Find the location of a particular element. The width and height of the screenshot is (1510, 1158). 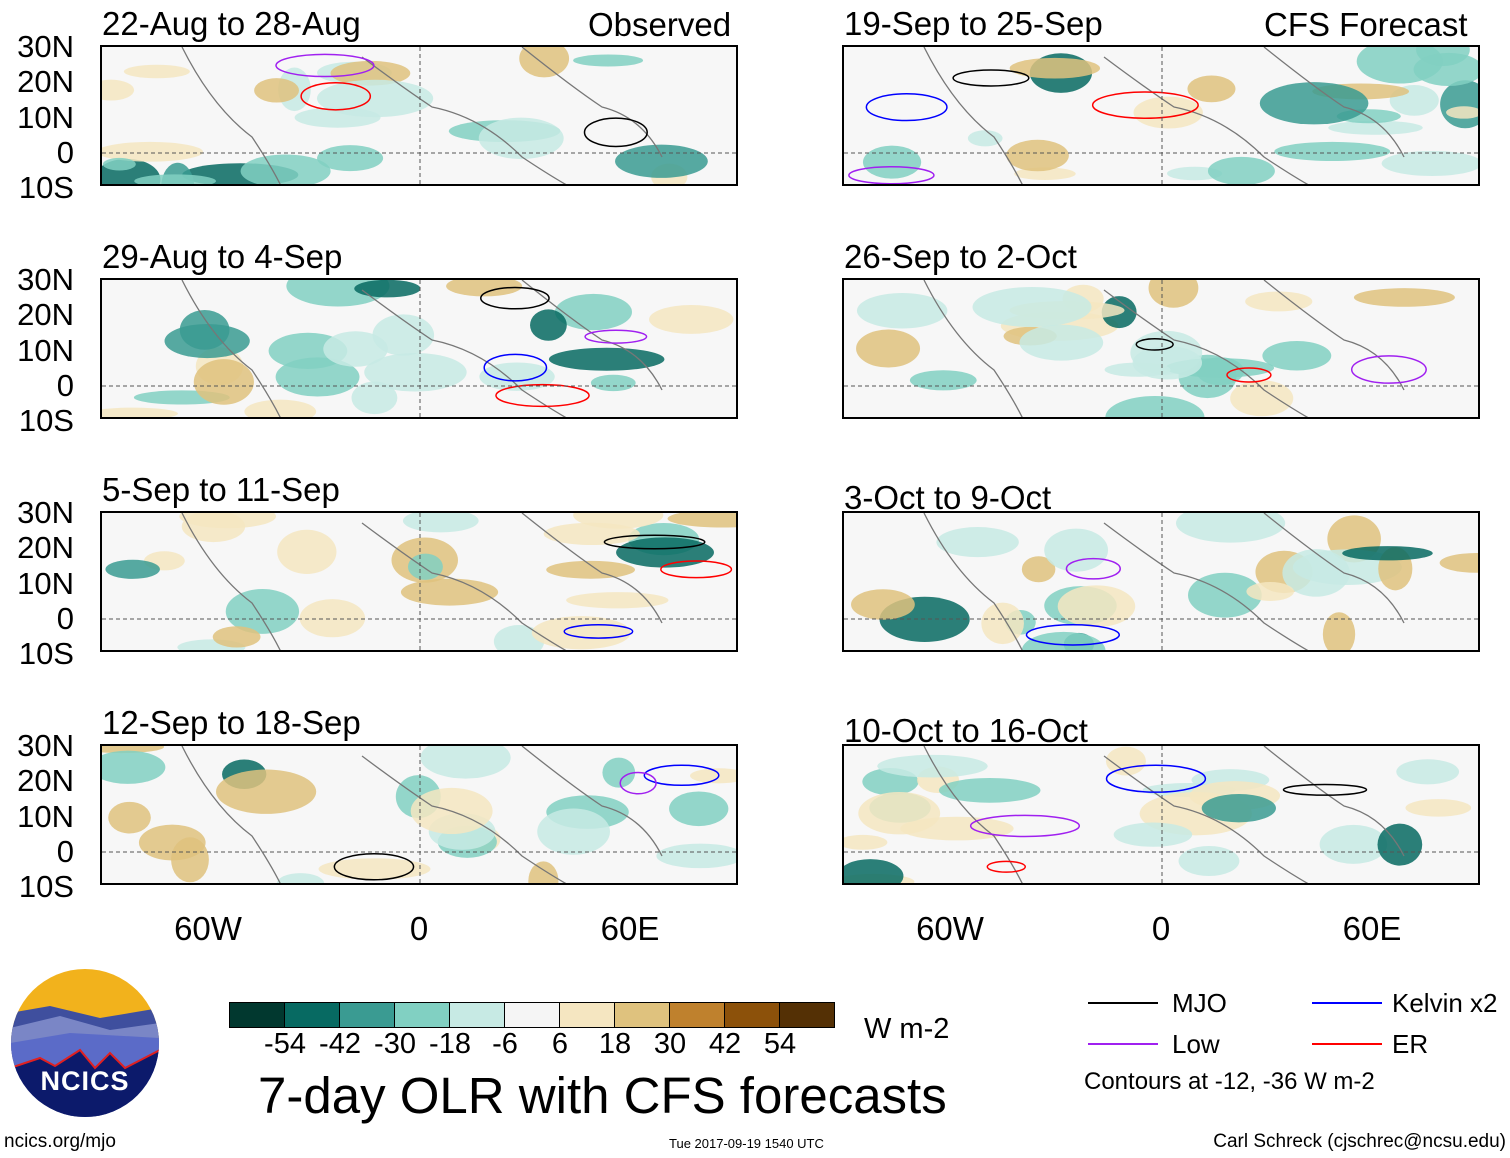

colorbar-label: 54 is located at coordinates (780, 1044).